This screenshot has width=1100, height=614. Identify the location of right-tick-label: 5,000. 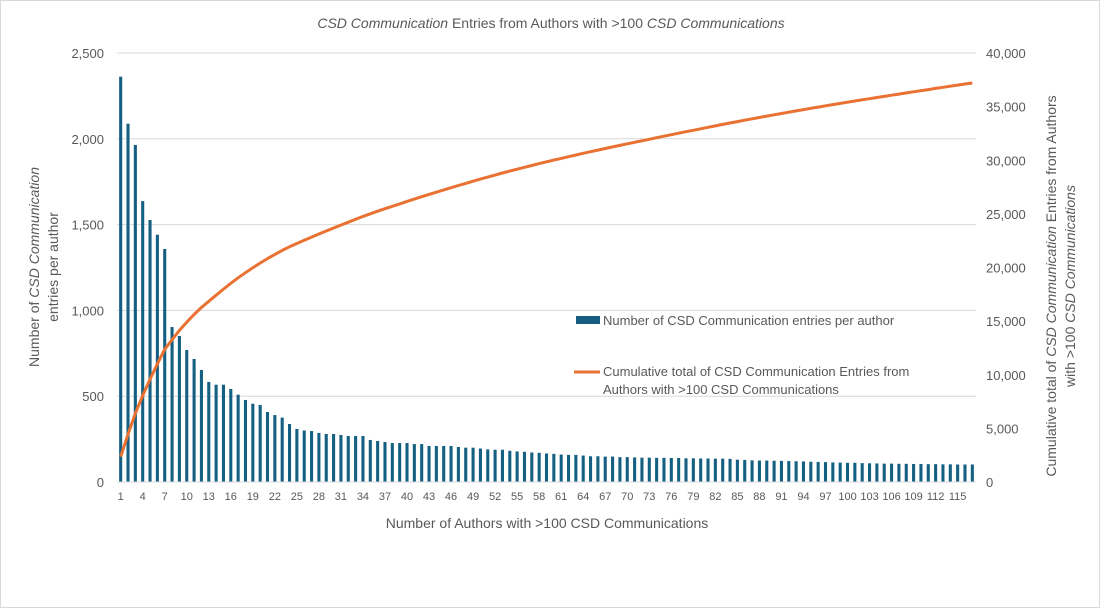
(1002, 428).